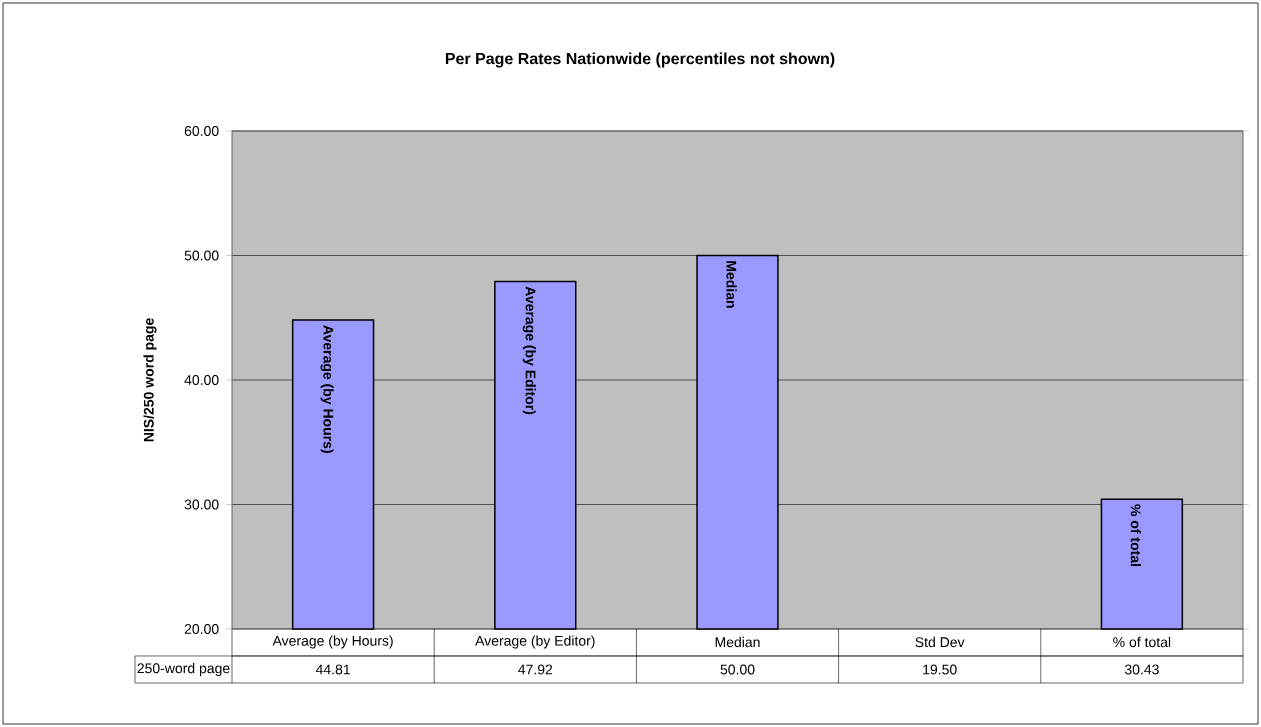  What do you see at coordinates (940, 669) in the screenshot?
I see `text: 19.50` at bounding box center [940, 669].